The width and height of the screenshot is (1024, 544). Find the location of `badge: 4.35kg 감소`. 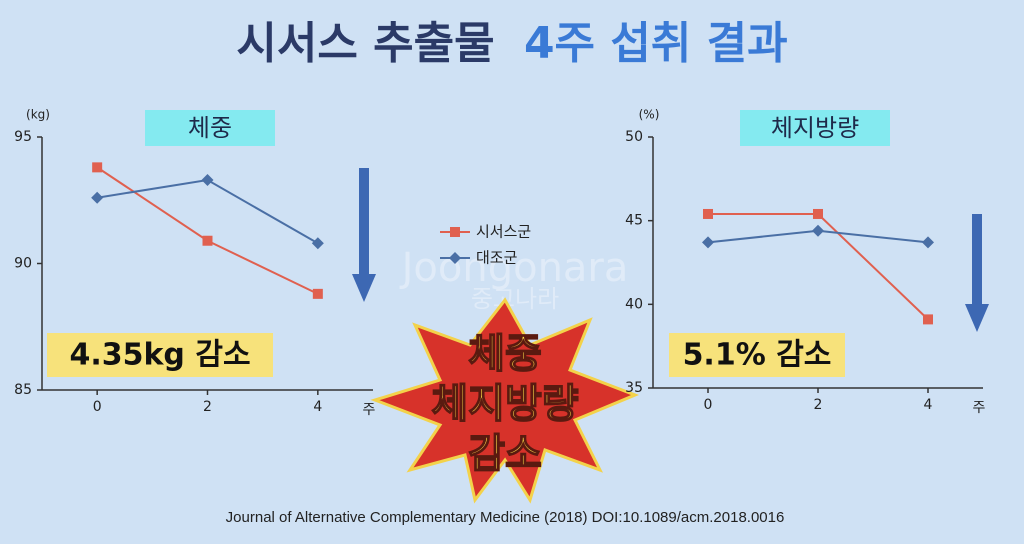

badge: 4.35kg 감소 is located at coordinates (159, 355).